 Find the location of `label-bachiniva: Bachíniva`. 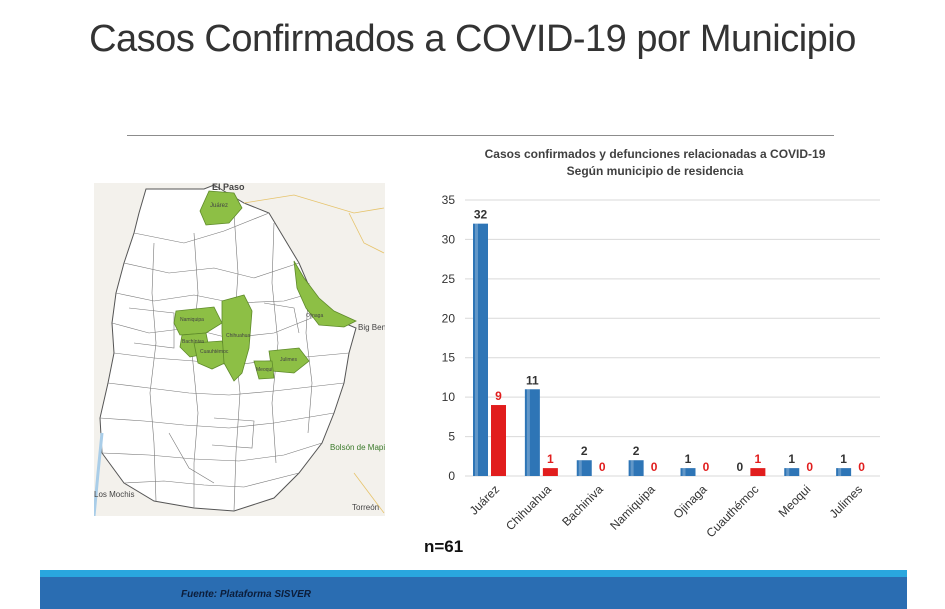

label-bachiniva: Bachíniva is located at coordinates (193, 342).